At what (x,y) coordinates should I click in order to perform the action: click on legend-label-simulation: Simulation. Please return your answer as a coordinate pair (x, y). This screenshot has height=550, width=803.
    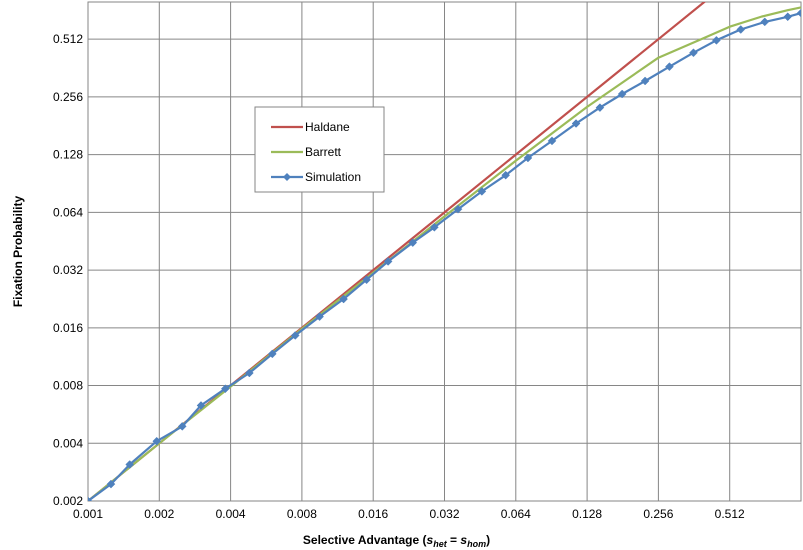
    Looking at the image, I should click on (333, 177).